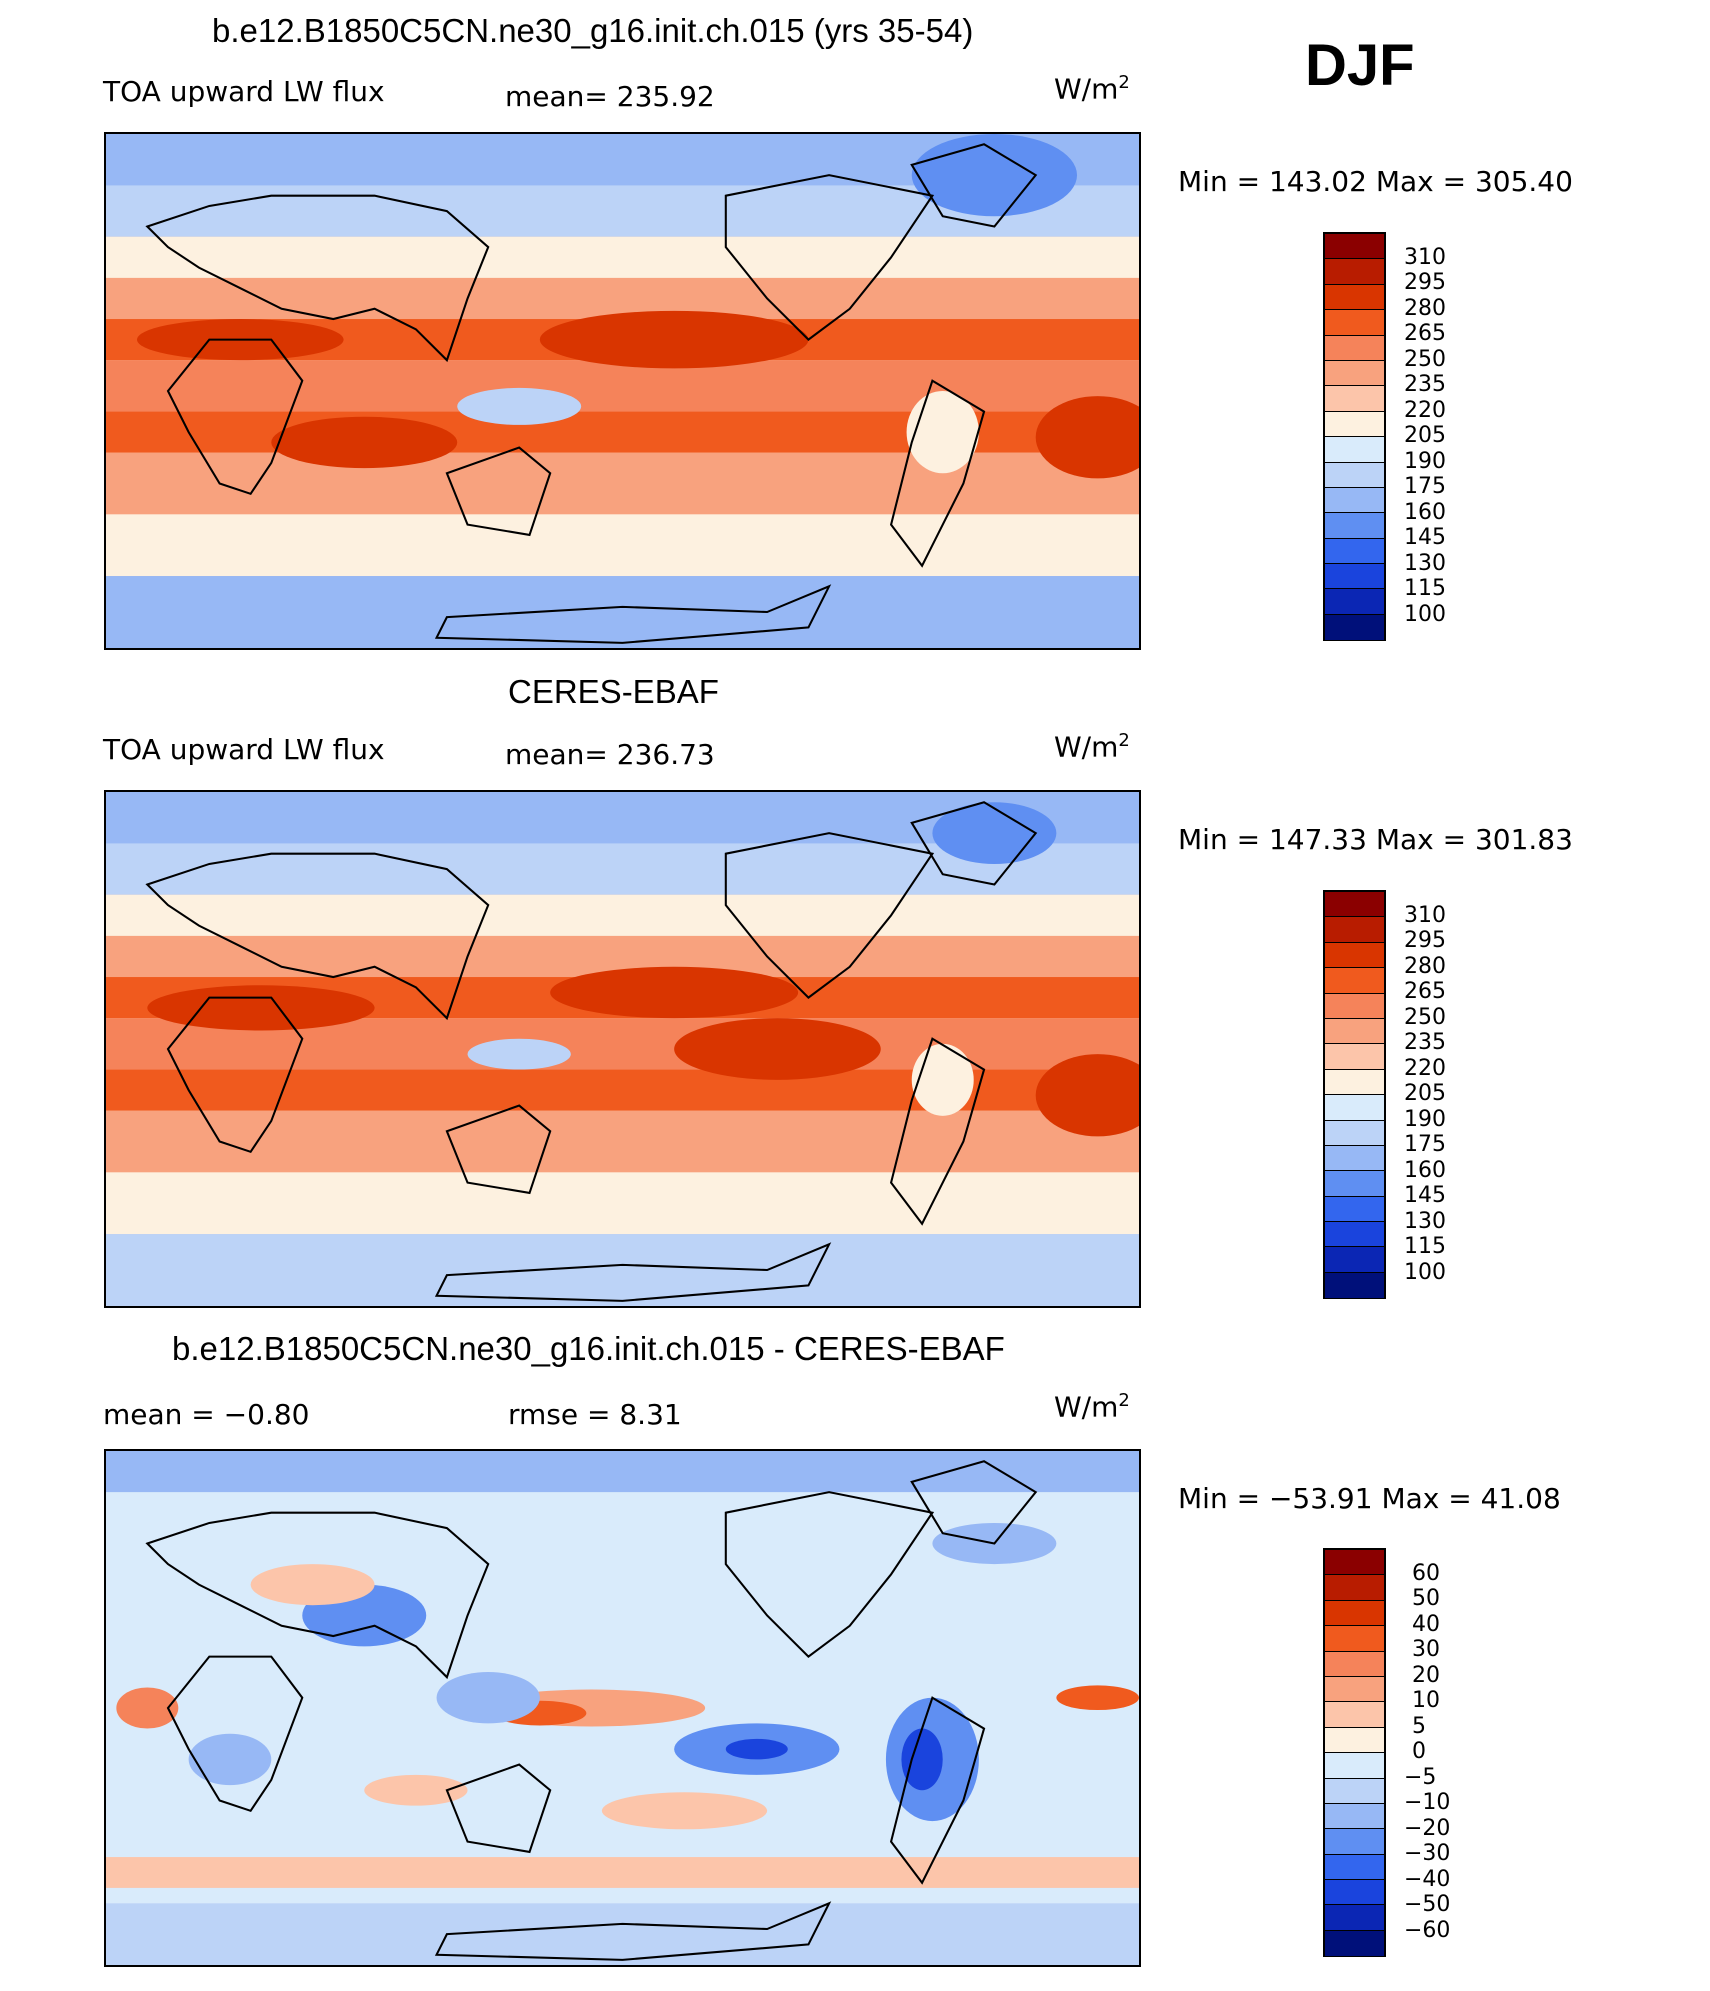  I want to click on panel3-colorbar-label: 50, so click(1426, 1598).